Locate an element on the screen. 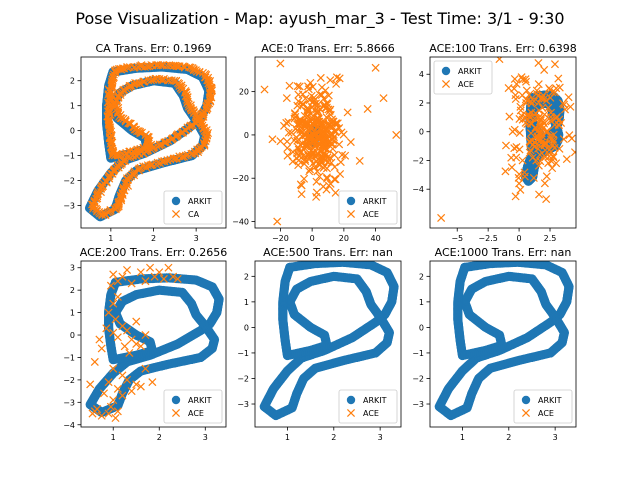 The image size is (640, 480). legend-arkit-marker is located at coordinates (351, 400).